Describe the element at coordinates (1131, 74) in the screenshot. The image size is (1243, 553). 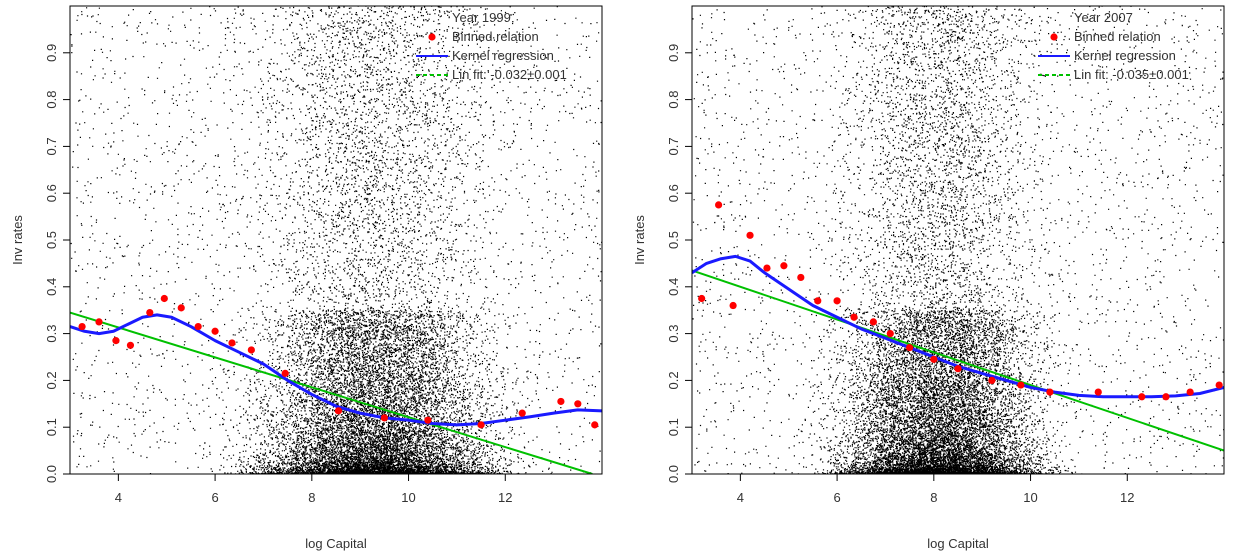
I see `legend-item-label: Lin fit: -0.035±0.001` at that location.